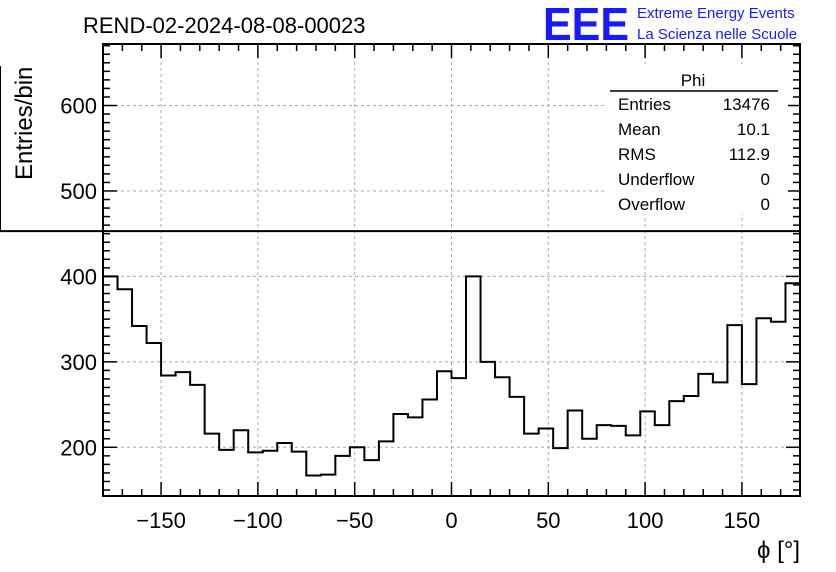 The height and width of the screenshot is (572, 836). I want to click on stats-row-label: Entries, so click(644, 104).